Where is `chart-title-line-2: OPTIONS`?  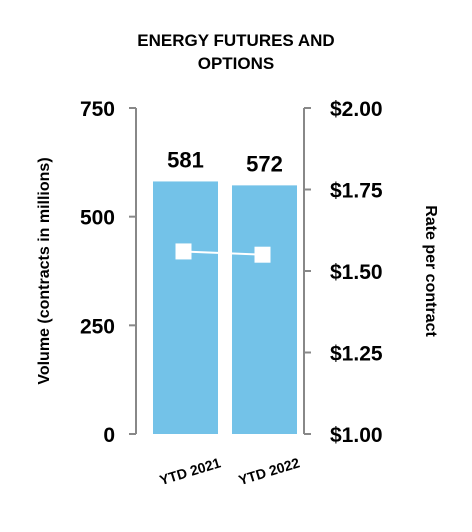 chart-title-line-2: OPTIONS is located at coordinates (236, 63).